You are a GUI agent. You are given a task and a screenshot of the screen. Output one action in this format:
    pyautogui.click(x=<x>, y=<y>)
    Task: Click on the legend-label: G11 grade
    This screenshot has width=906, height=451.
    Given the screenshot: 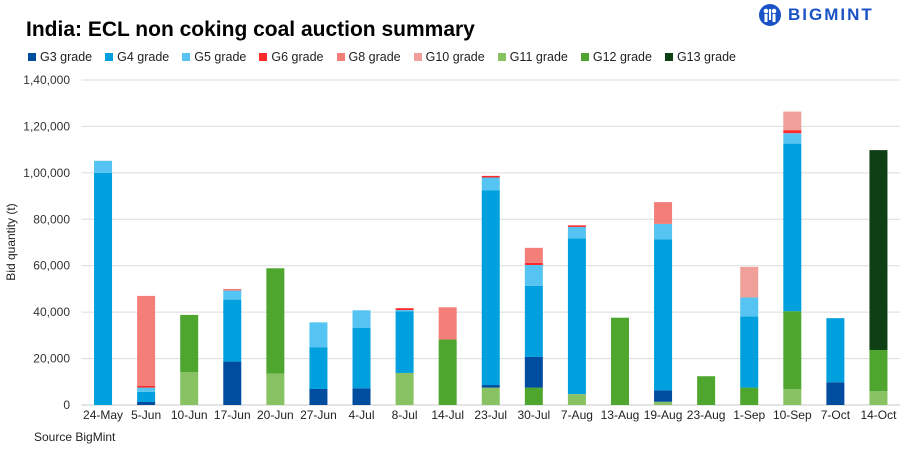 What is the action you would take?
    pyautogui.click(x=538, y=57)
    